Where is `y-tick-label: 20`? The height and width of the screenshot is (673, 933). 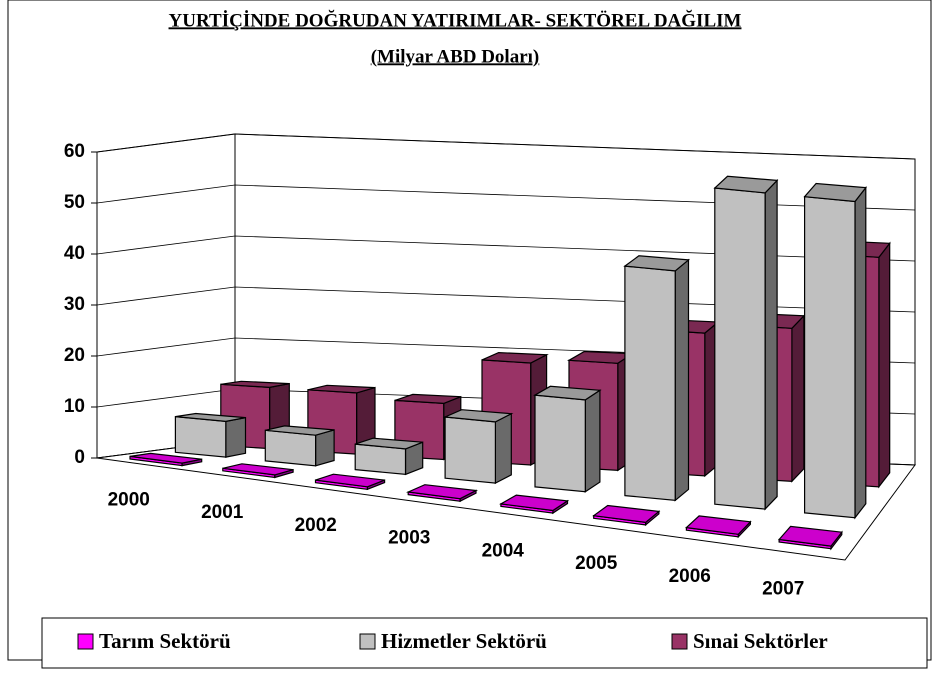 y-tick-label: 20 is located at coordinates (74, 355).